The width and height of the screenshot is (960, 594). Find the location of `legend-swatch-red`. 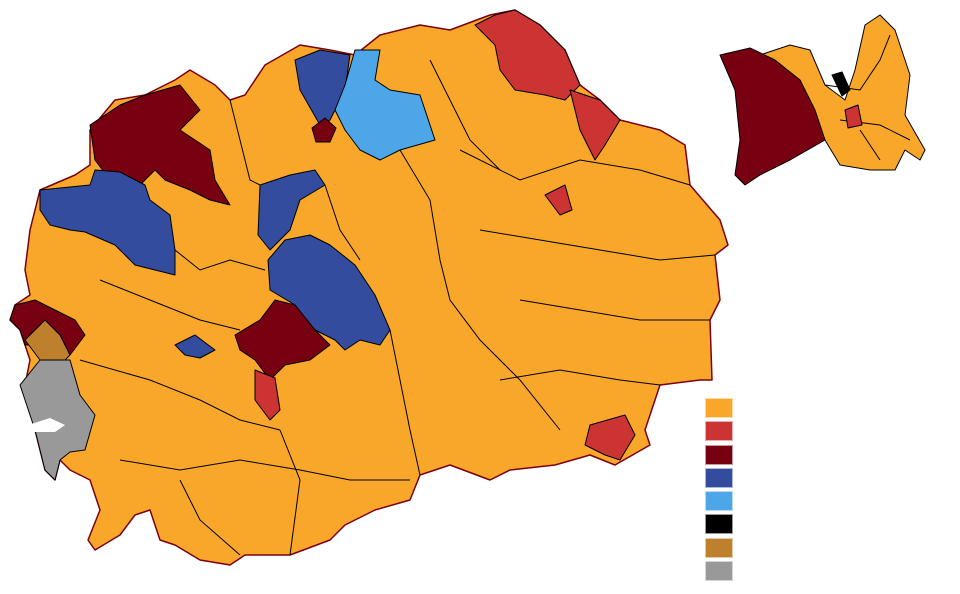

legend-swatch-red is located at coordinates (719, 431).